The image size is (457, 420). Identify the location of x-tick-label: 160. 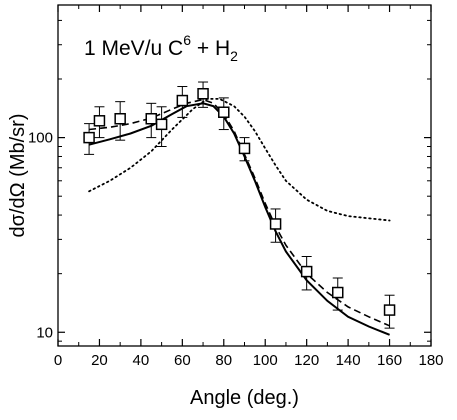
(389, 360).